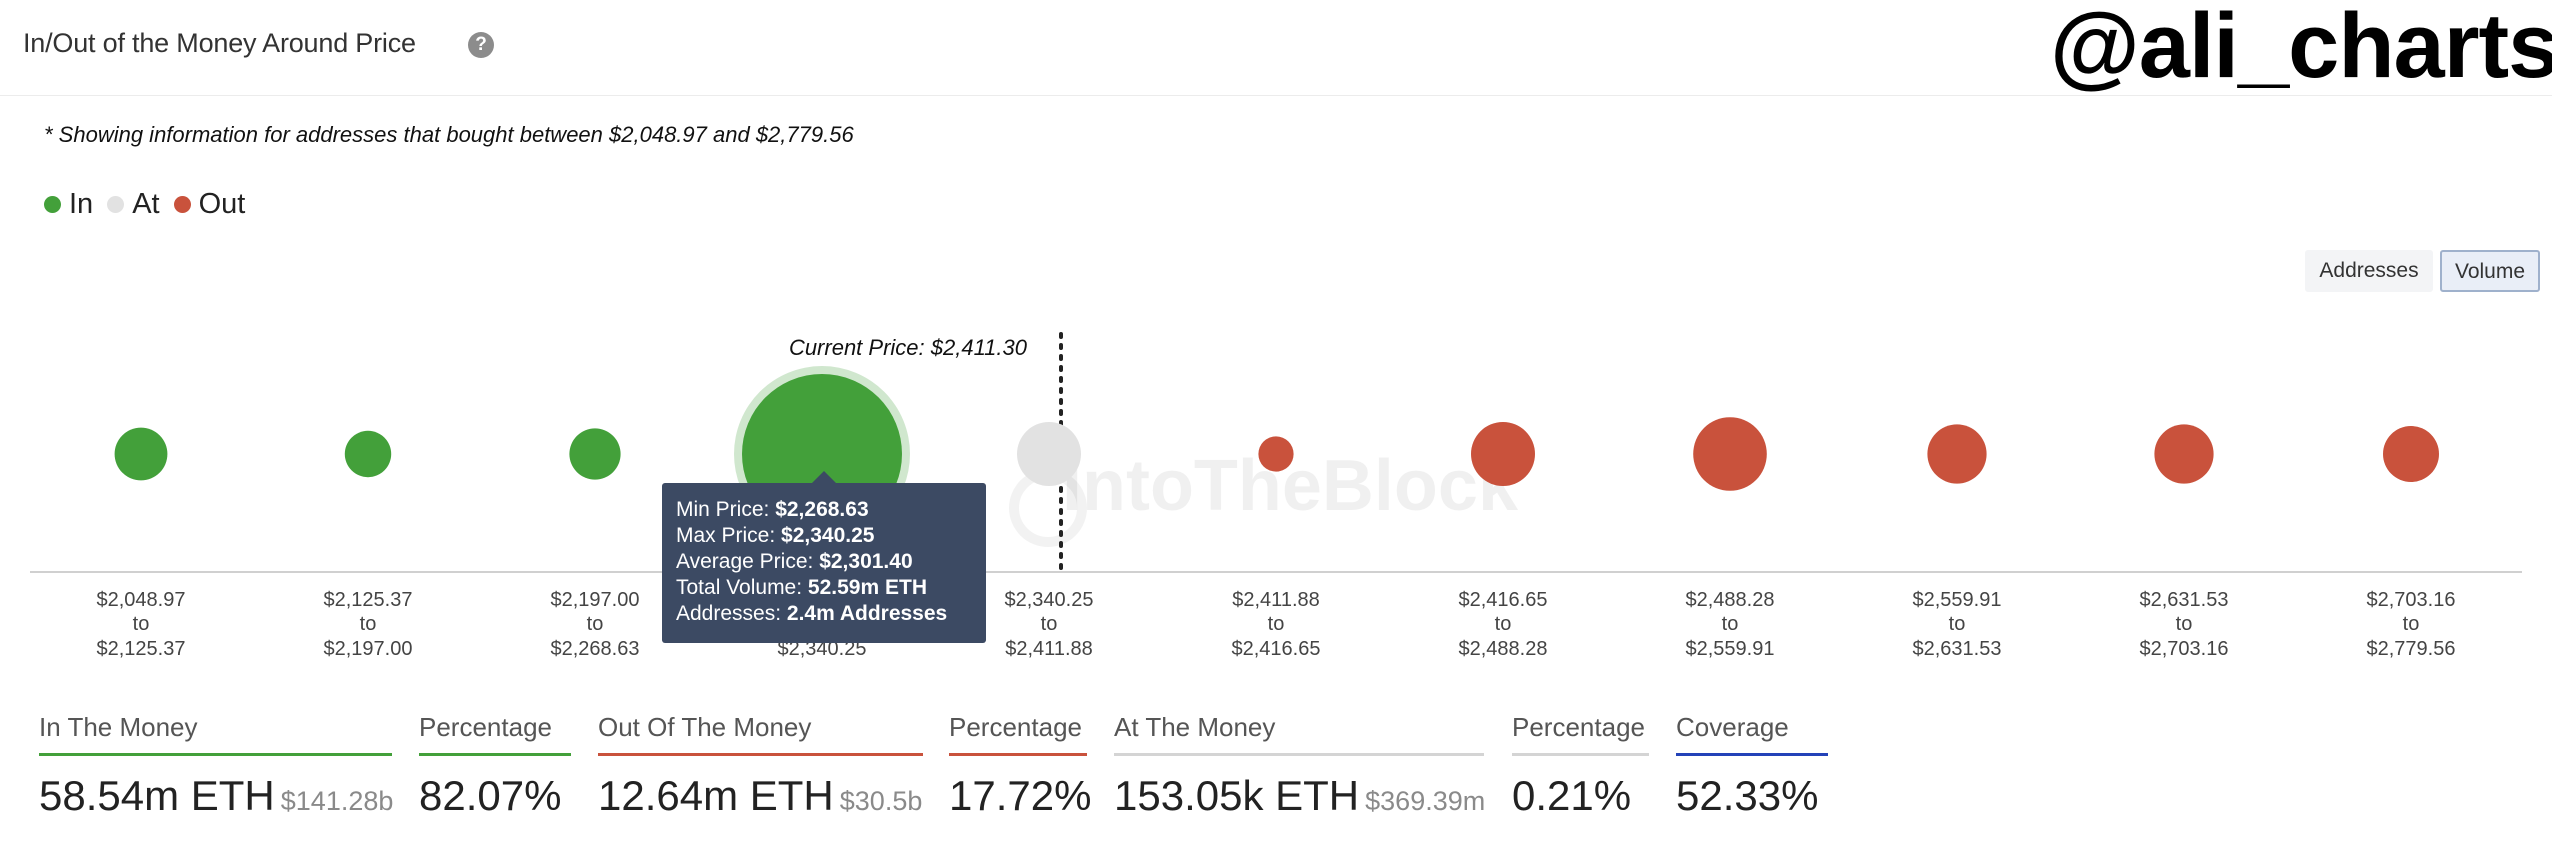  I want to click on legend-label-out: Out, so click(222, 204).